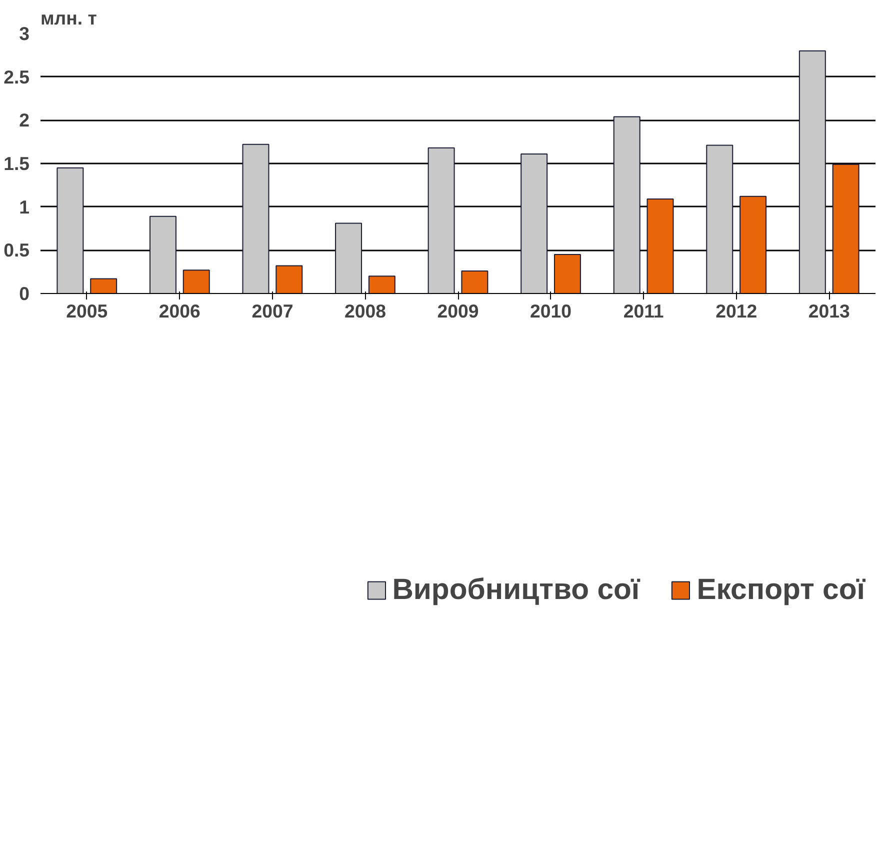  What do you see at coordinates (17, 77) in the screenshot?
I see `y-tick-label: 2.5` at bounding box center [17, 77].